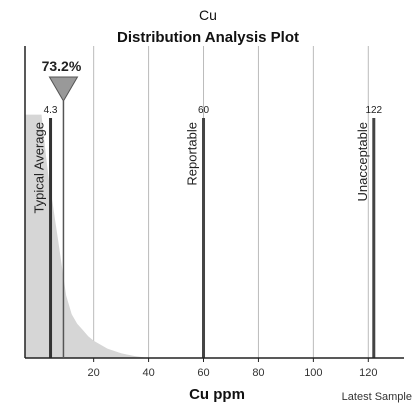  Describe the element at coordinates (313, 373) in the screenshot. I see `x-tick-label-100: 100` at that location.